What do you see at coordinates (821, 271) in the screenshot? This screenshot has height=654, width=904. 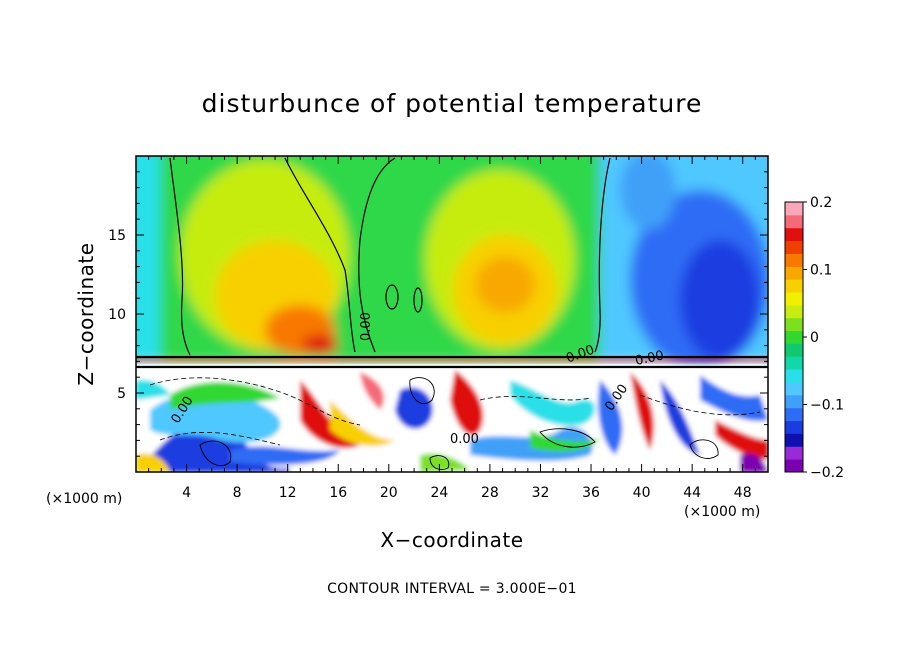 I see `colorbar-tick-label: 0.1` at bounding box center [821, 271].